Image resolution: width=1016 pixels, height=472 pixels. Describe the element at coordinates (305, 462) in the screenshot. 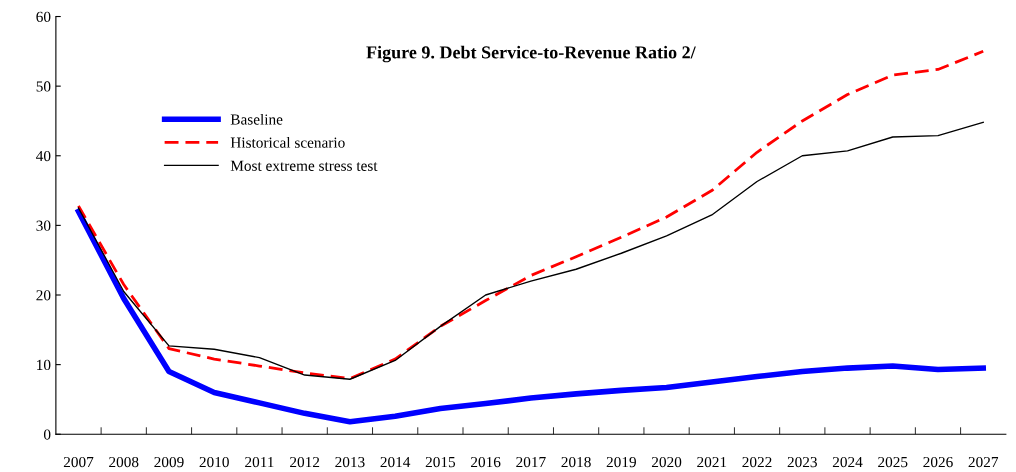

I see `x-tick-label: 2012` at that location.